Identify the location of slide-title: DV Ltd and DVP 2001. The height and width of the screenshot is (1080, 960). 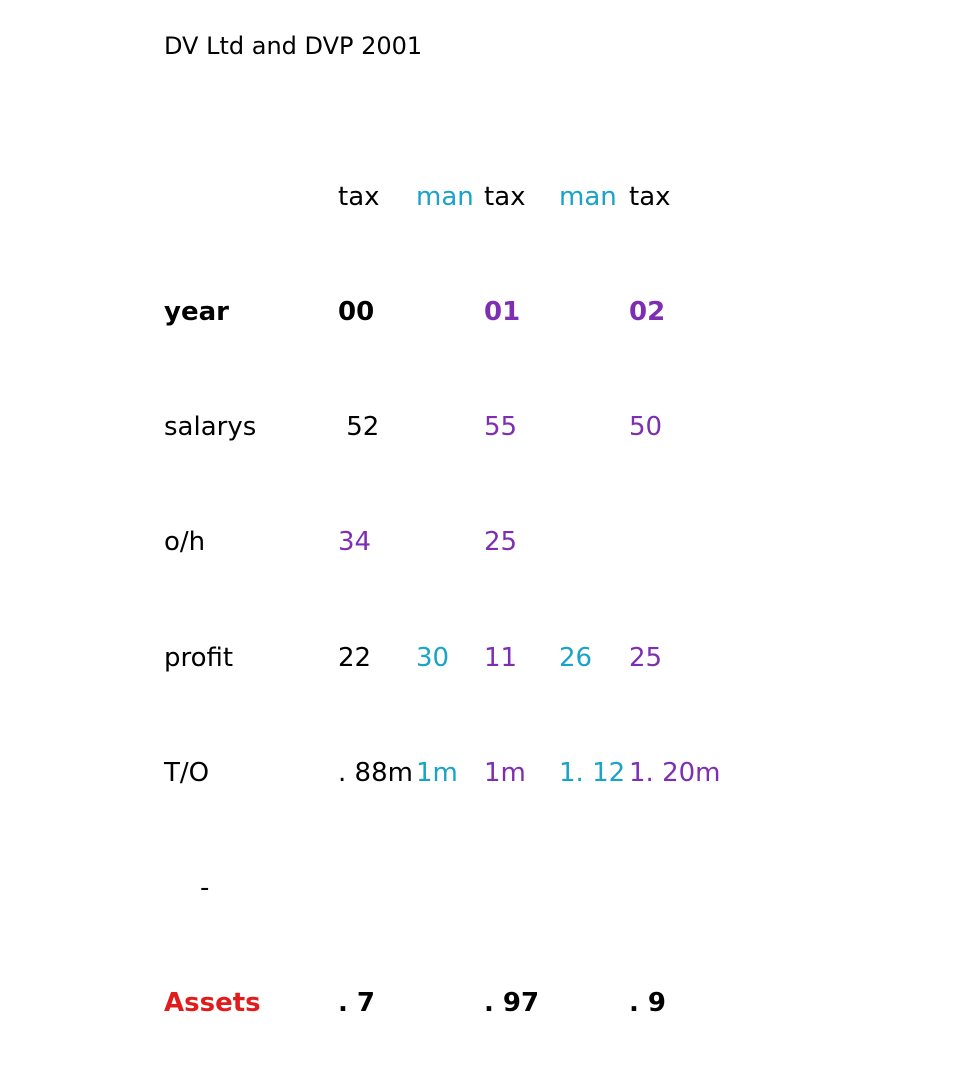
(293, 46).